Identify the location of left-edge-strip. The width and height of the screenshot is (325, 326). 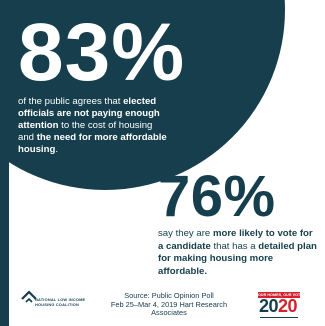
(4, 163).